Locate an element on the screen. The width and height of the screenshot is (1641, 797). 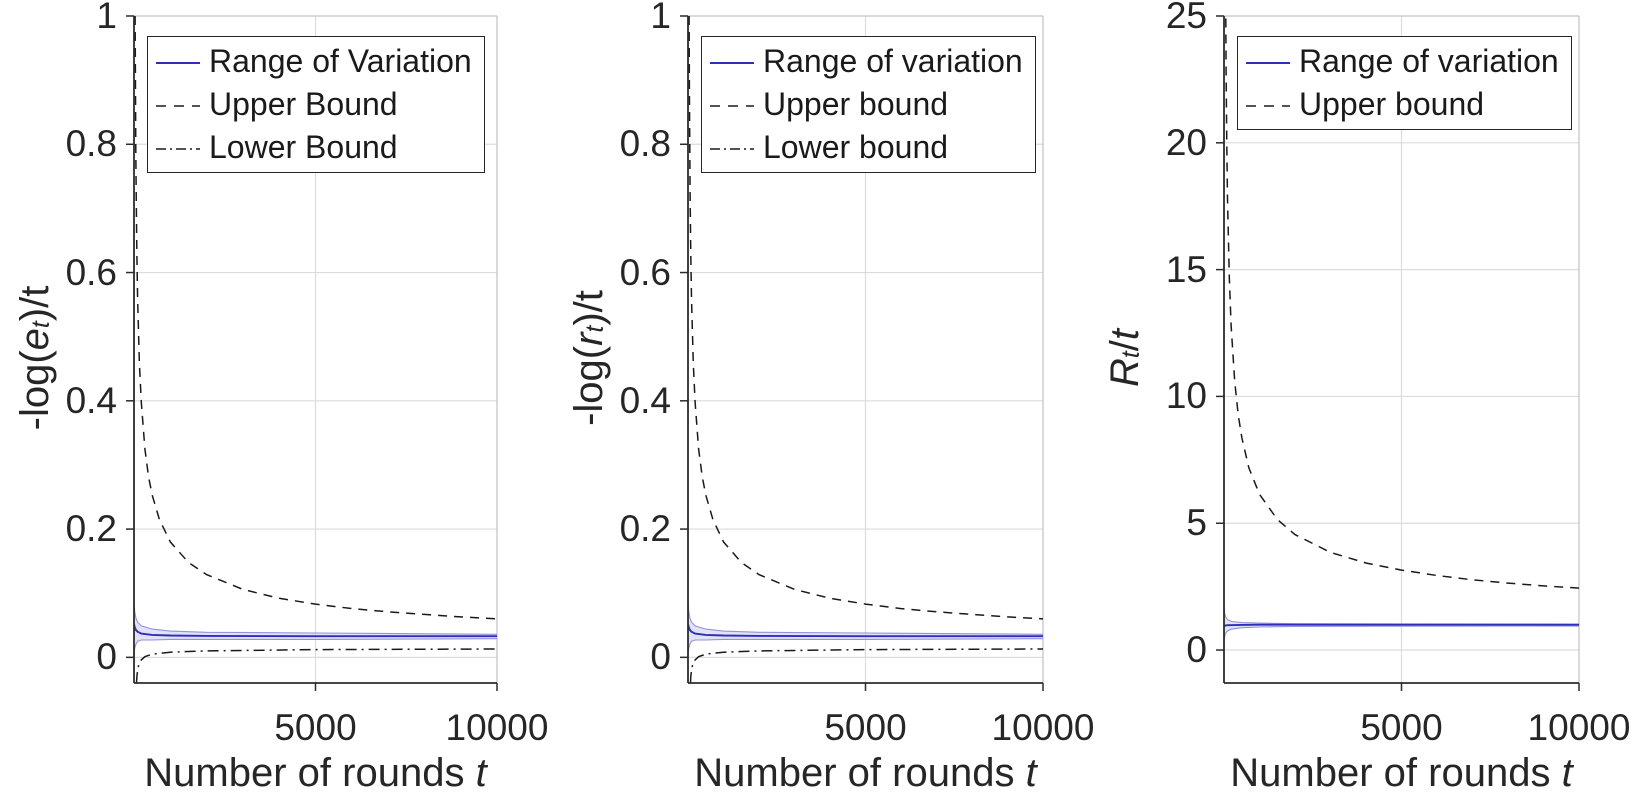
y-tick-label: 25 is located at coordinates (1186, 18).